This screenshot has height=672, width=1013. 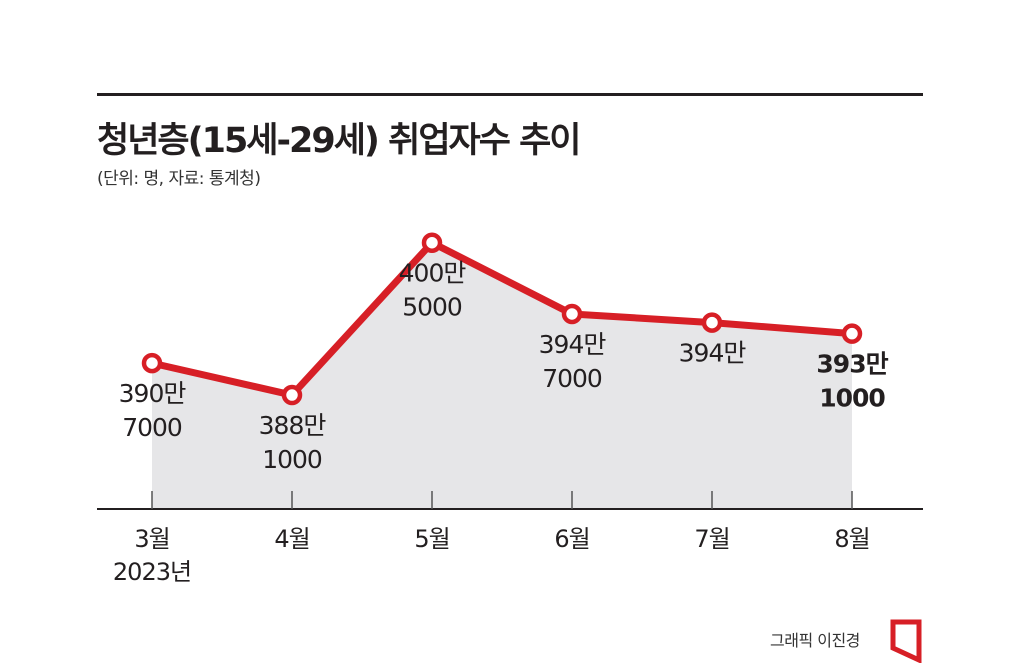 I want to click on logo-icon, so click(x=906, y=641).